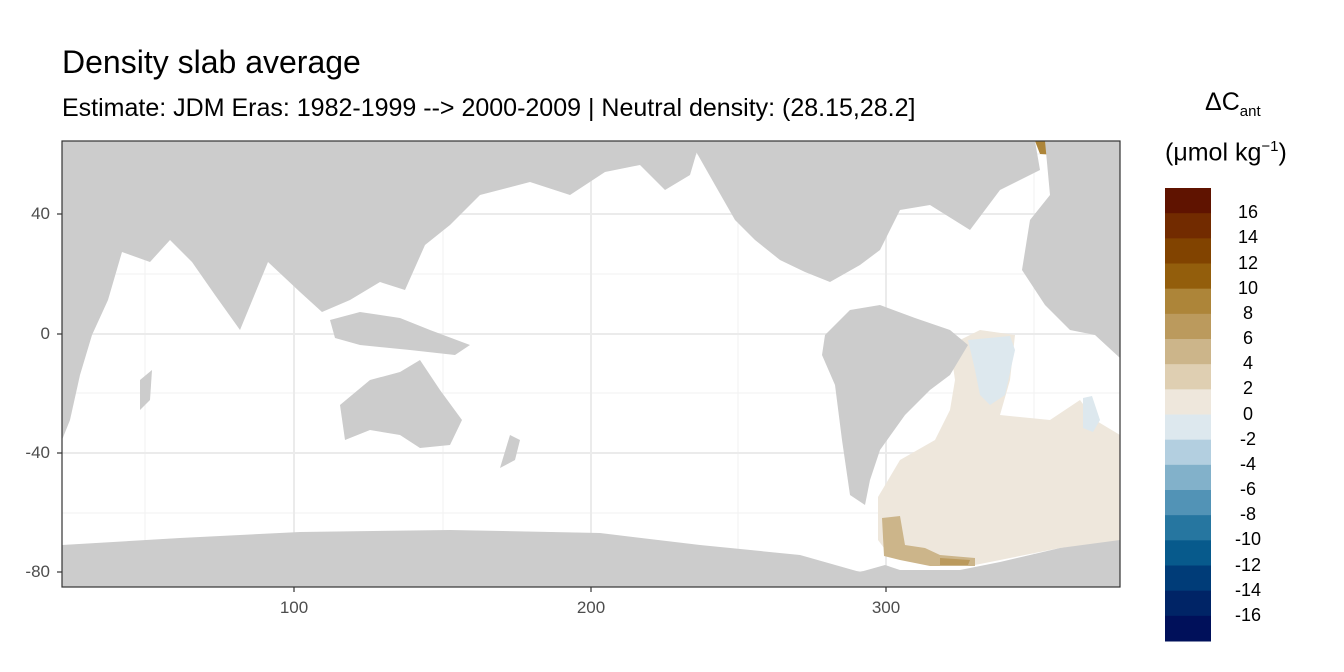 This screenshot has width=1344, height=672. What do you see at coordinates (1247, 463) in the screenshot?
I see `colorbar-label: -4` at bounding box center [1247, 463].